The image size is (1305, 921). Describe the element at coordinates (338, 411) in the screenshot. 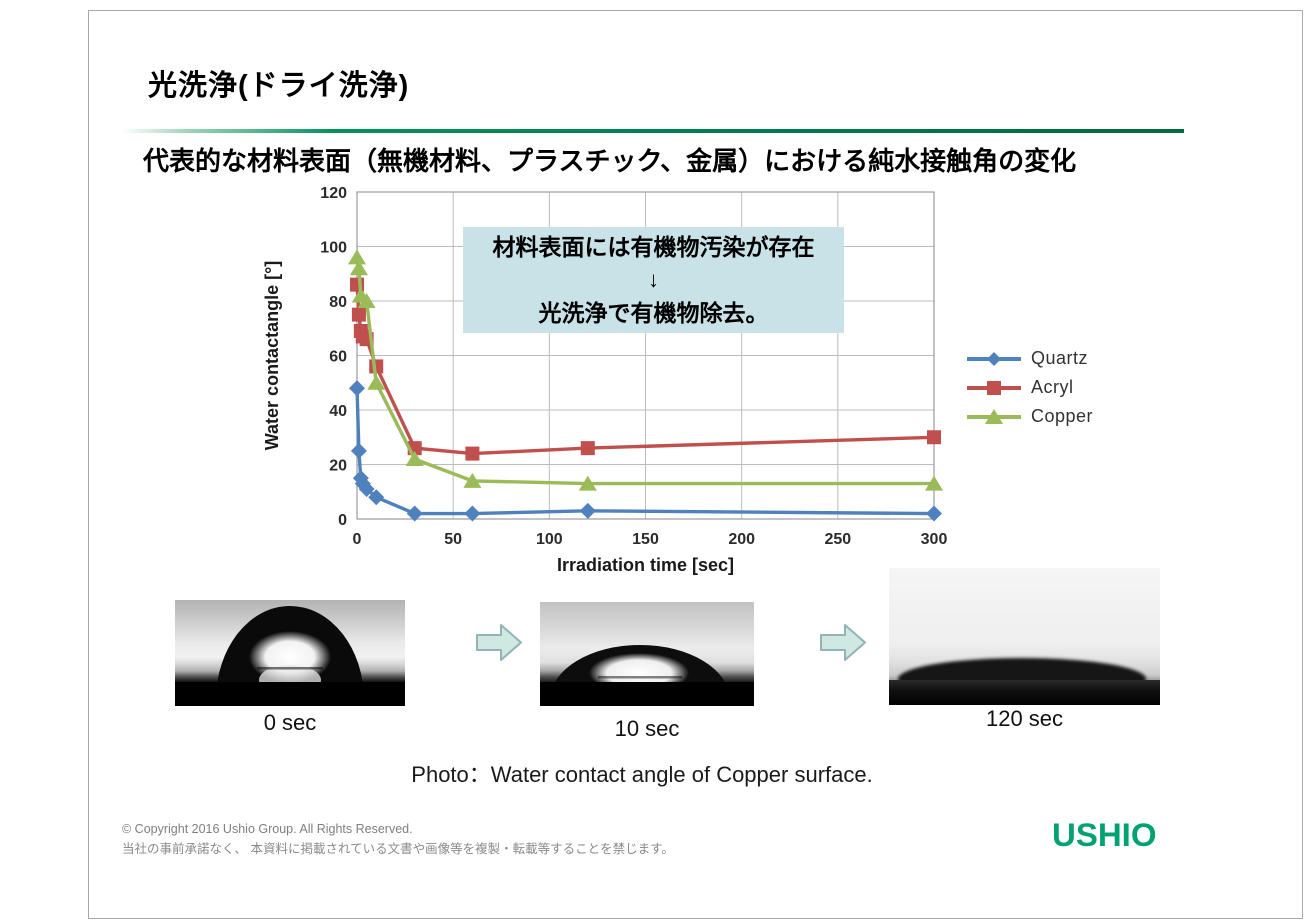

I see `svg-text: 40` at that location.